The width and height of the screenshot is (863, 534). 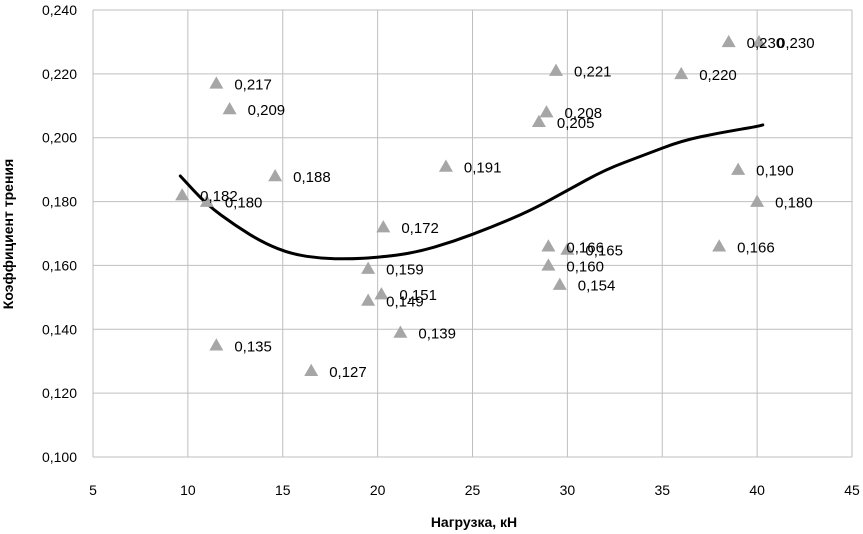 I want to click on x-tick-label: 45, so click(x=852, y=490).